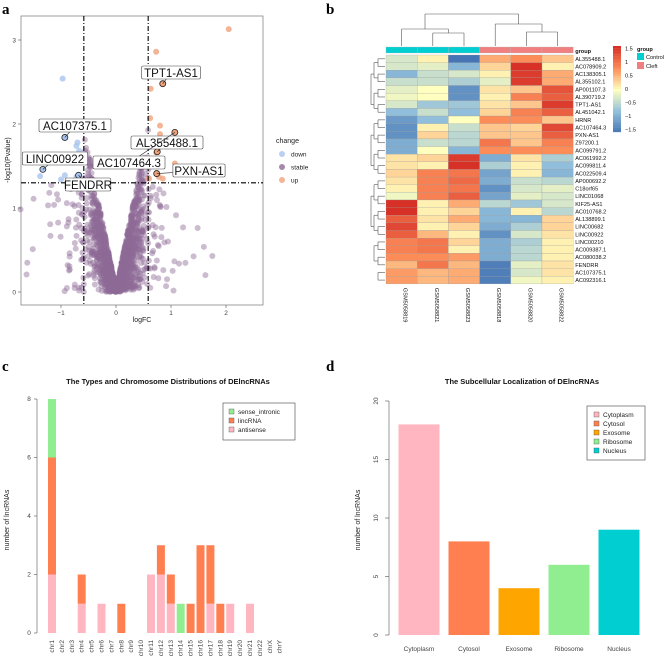  What do you see at coordinates (282, 154) in the screenshot?
I see `legend-key-down` at bounding box center [282, 154].